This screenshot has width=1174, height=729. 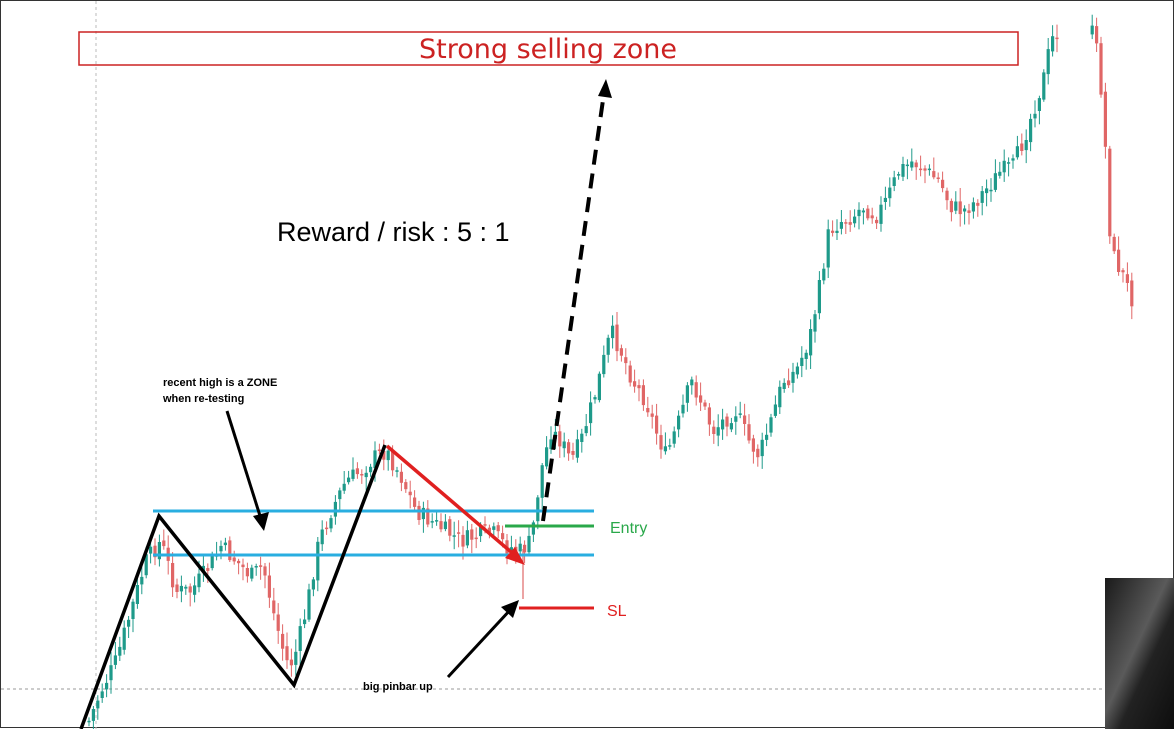 I want to click on stop-loss-label: SL, so click(x=617, y=611).